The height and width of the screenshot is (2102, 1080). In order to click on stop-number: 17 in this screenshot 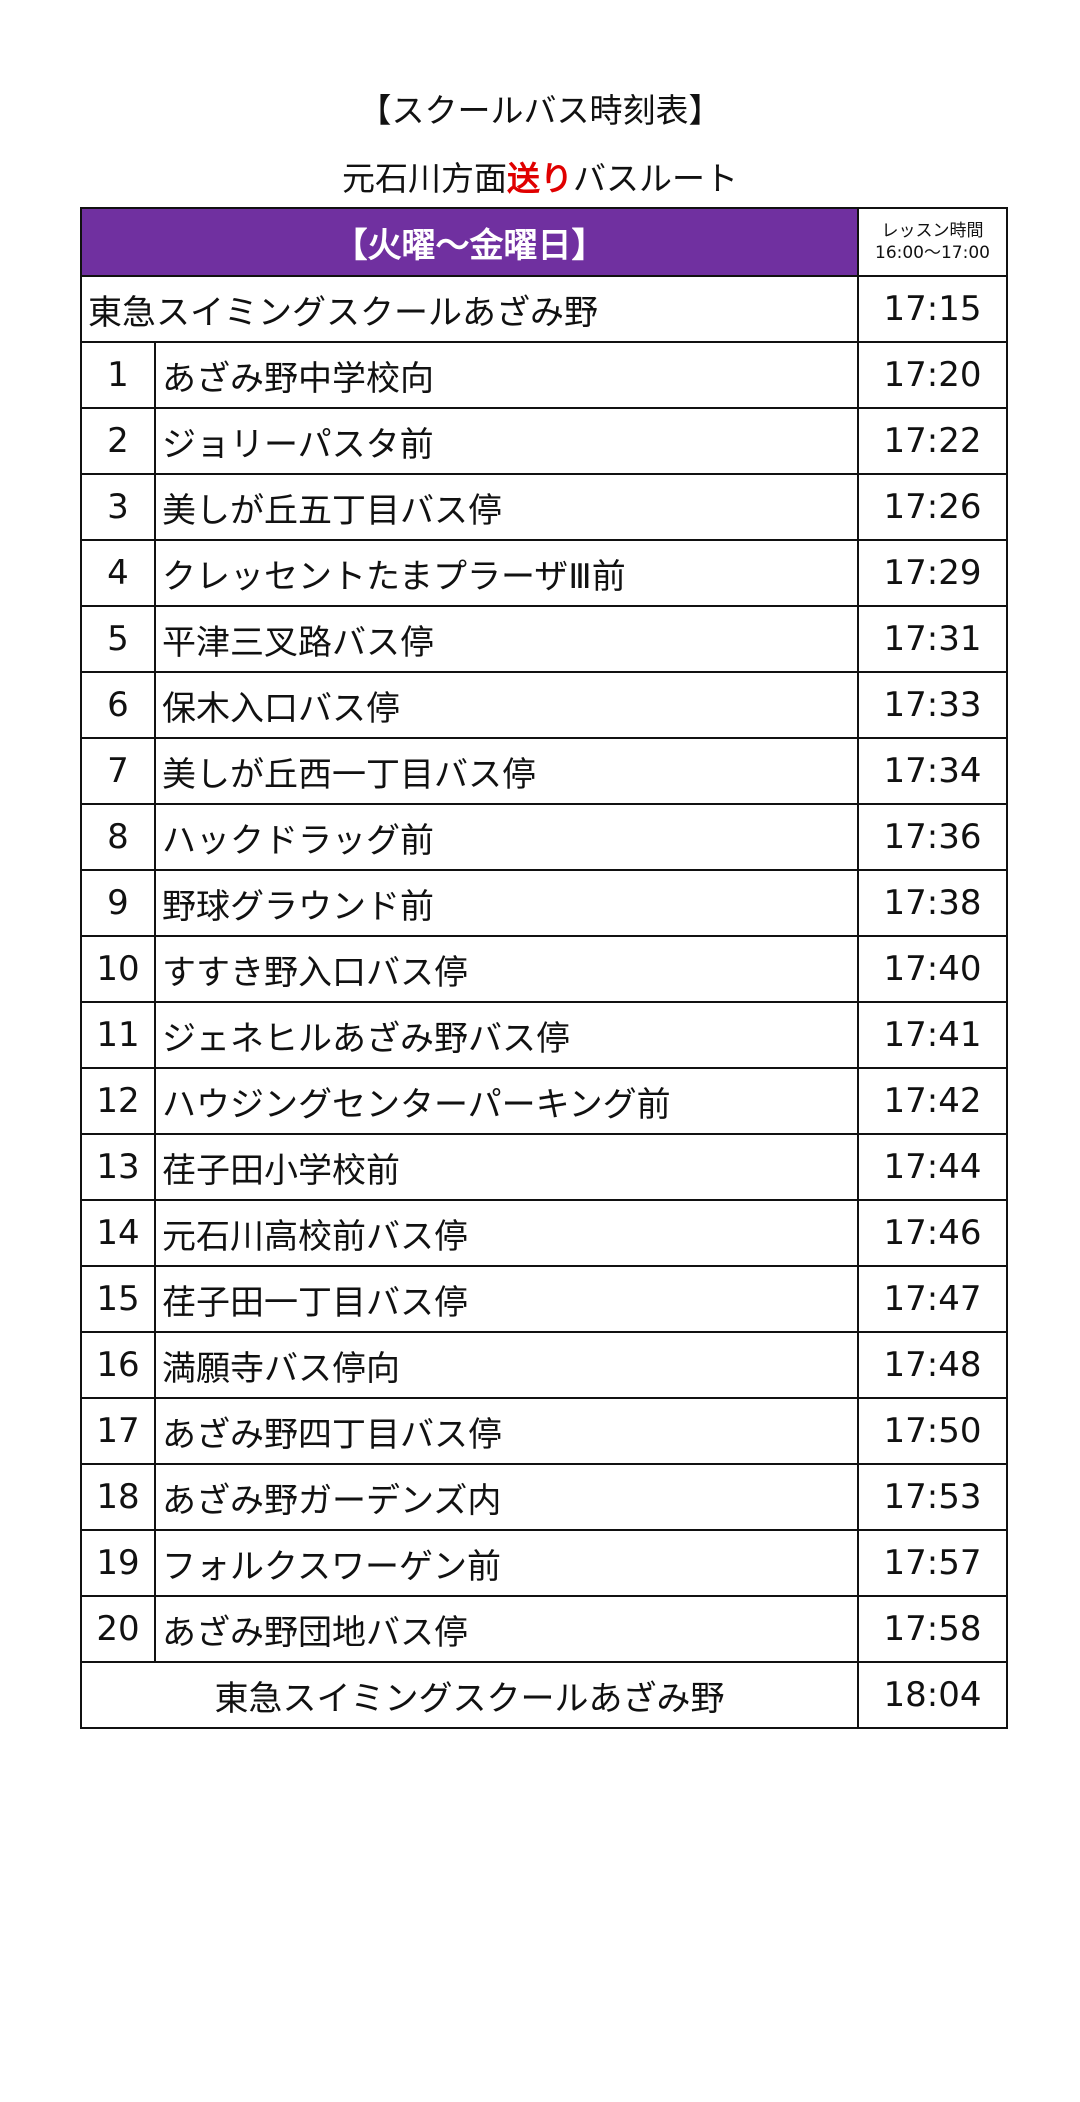, I will do `click(118, 1431)`.